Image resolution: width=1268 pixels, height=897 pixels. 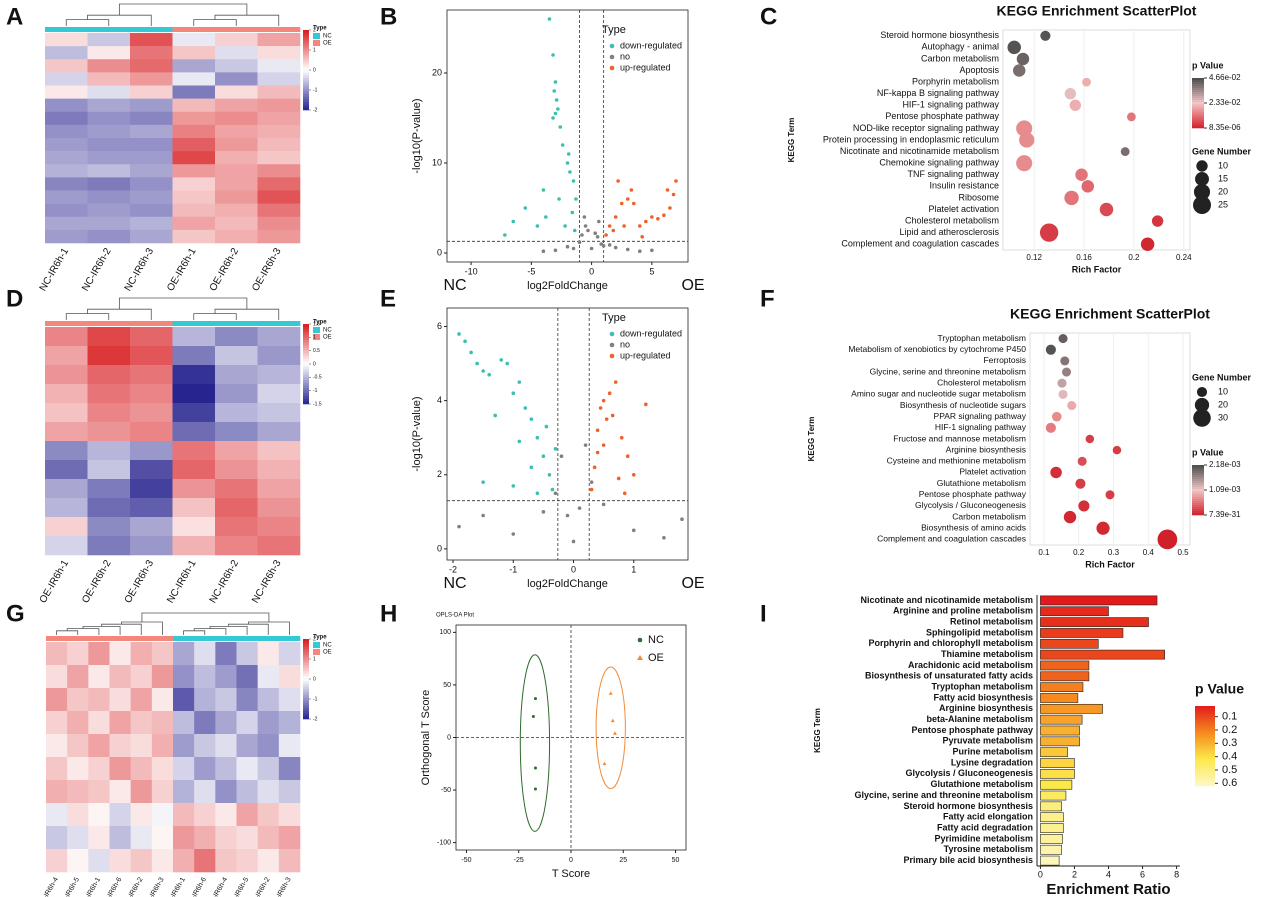 I want to click on y-tick-label: PPAR signaling pathway, so click(x=980, y=416).